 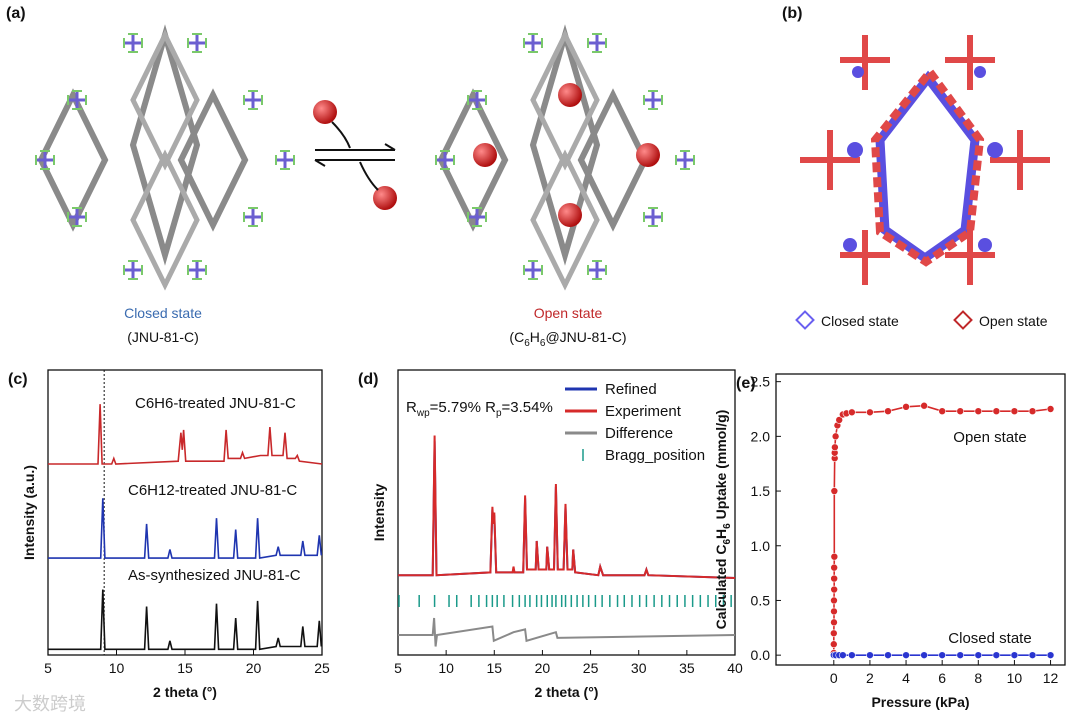 What do you see at coordinates (214, 575) in the screenshot?
I see `series-label: As-synthesized JNU-81-C` at bounding box center [214, 575].